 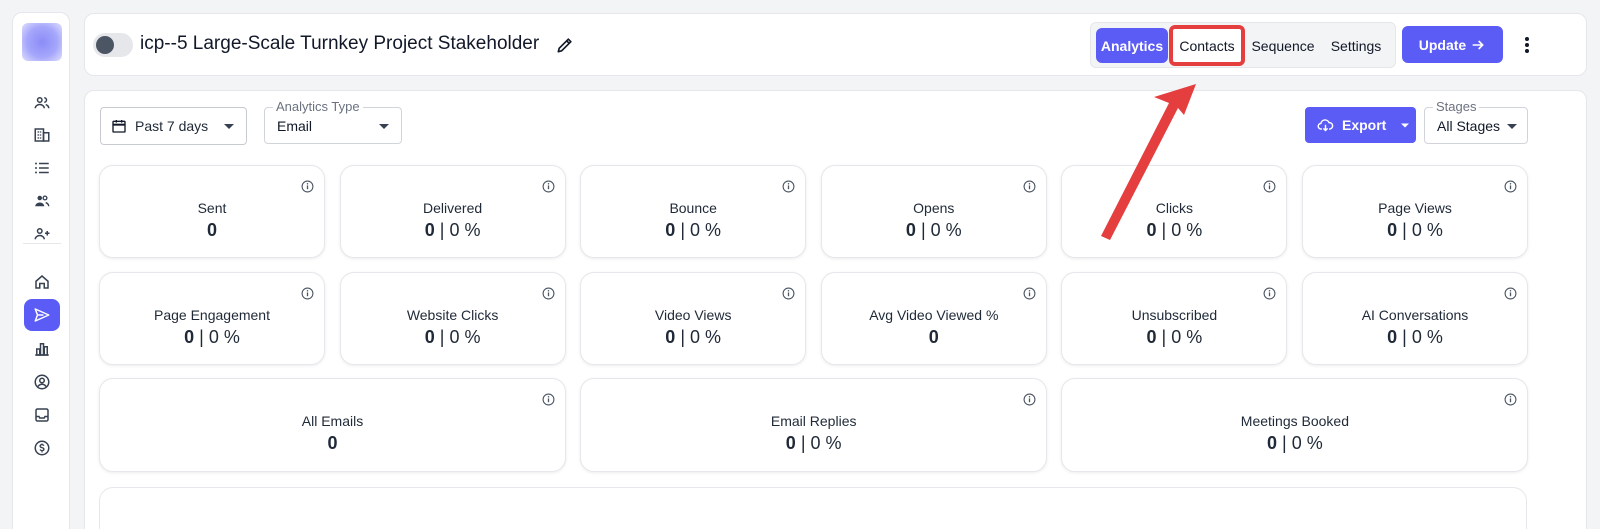 What do you see at coordinates (1325, 124) in the screenshot?
I see `cloud-download-icon` at bounding box center [1325, 124].